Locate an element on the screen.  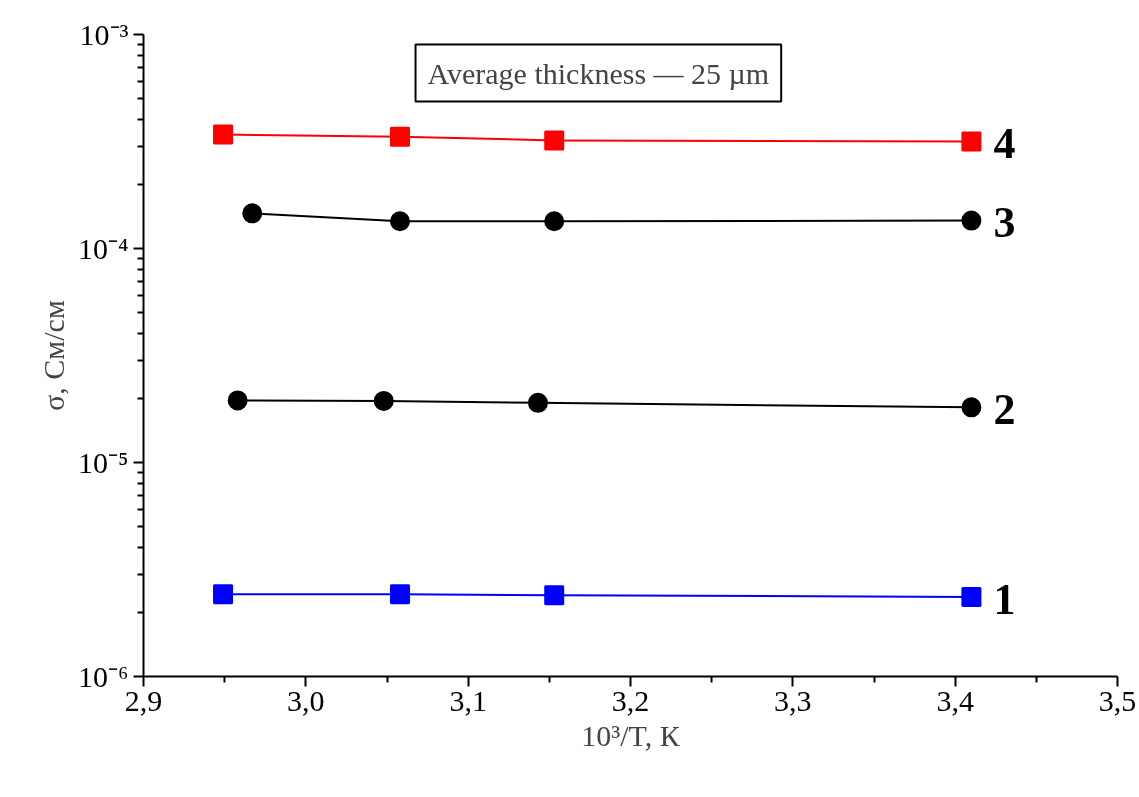
y-tick-label: 10⁻⁴ is located at coordinates (103, 248).